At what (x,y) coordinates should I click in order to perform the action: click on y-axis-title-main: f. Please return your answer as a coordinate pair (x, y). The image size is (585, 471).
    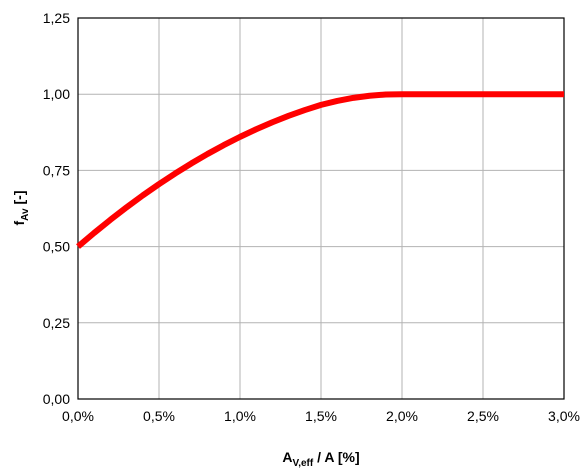
    Looking at the image, I should click on (19, 222).